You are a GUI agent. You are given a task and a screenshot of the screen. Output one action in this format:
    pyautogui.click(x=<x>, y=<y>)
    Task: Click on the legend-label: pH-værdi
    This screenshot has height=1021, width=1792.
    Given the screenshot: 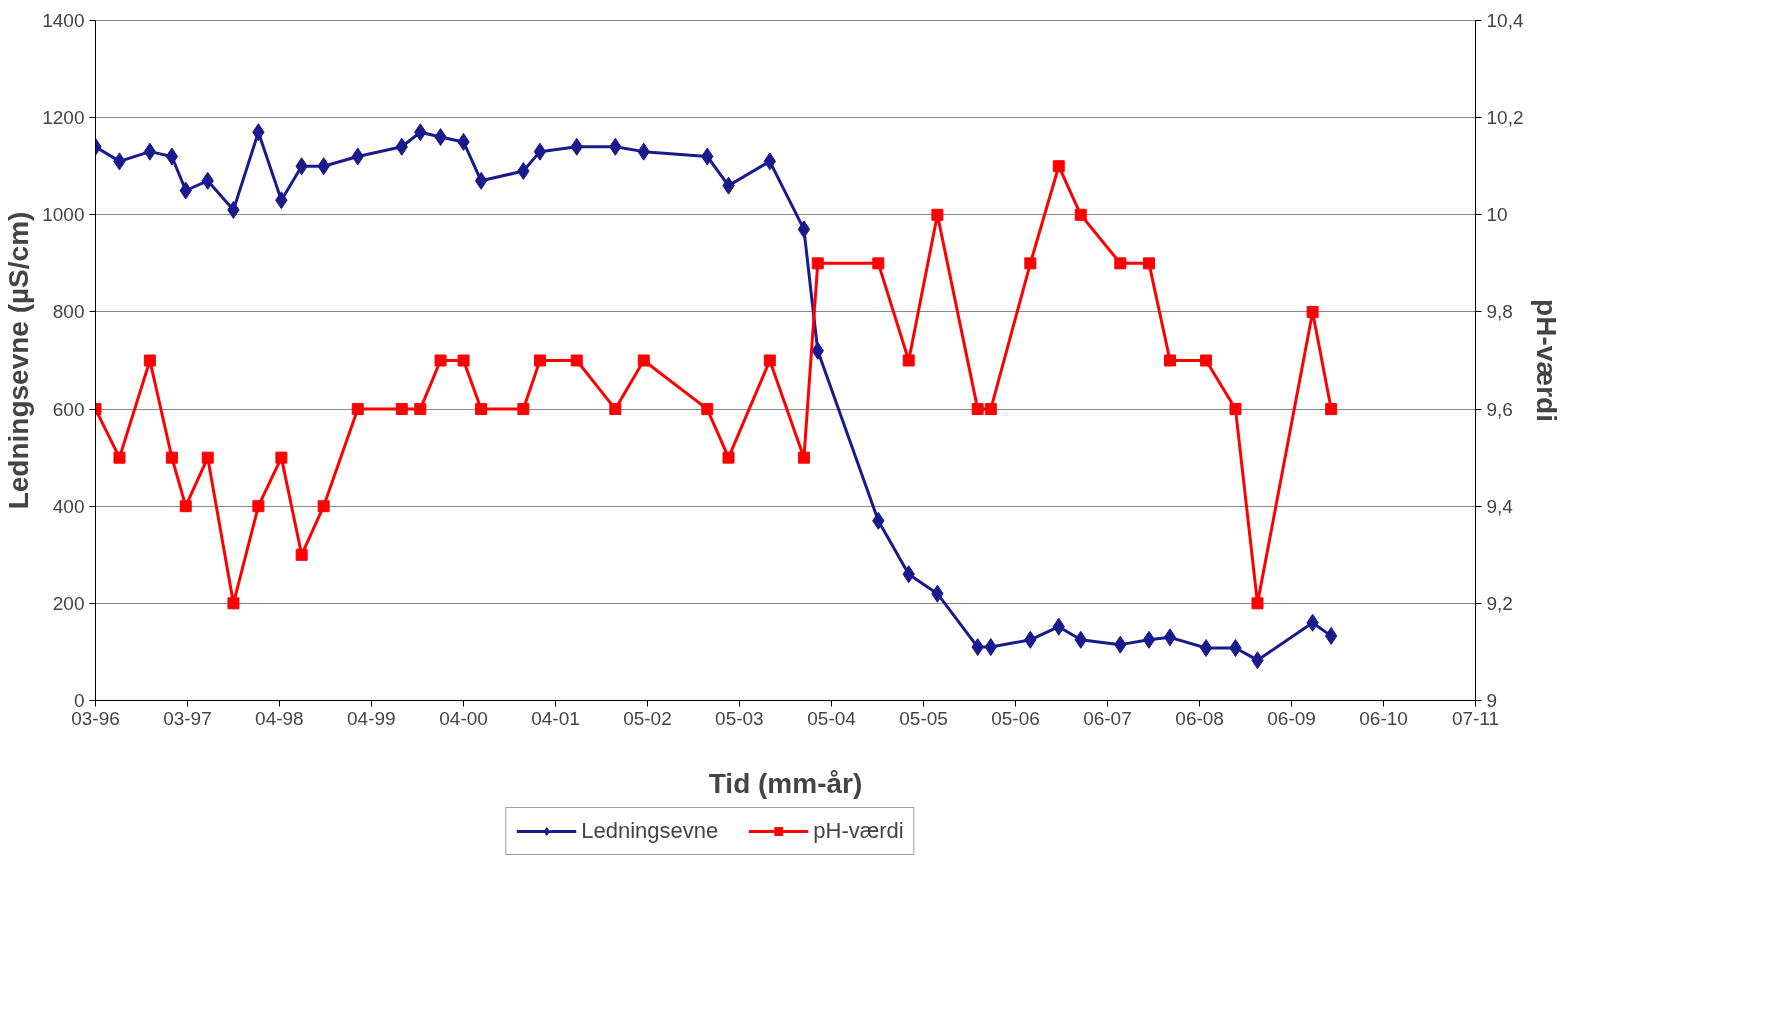 What is the action you would take?
    pyautogui.click(x=858, y=831)
    